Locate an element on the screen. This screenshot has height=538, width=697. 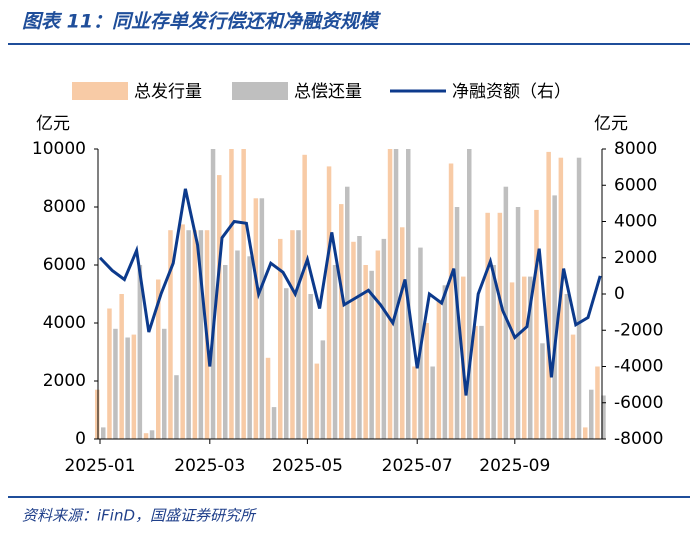
y2-tick-label: -6000 is located at coordinates (638, 403).